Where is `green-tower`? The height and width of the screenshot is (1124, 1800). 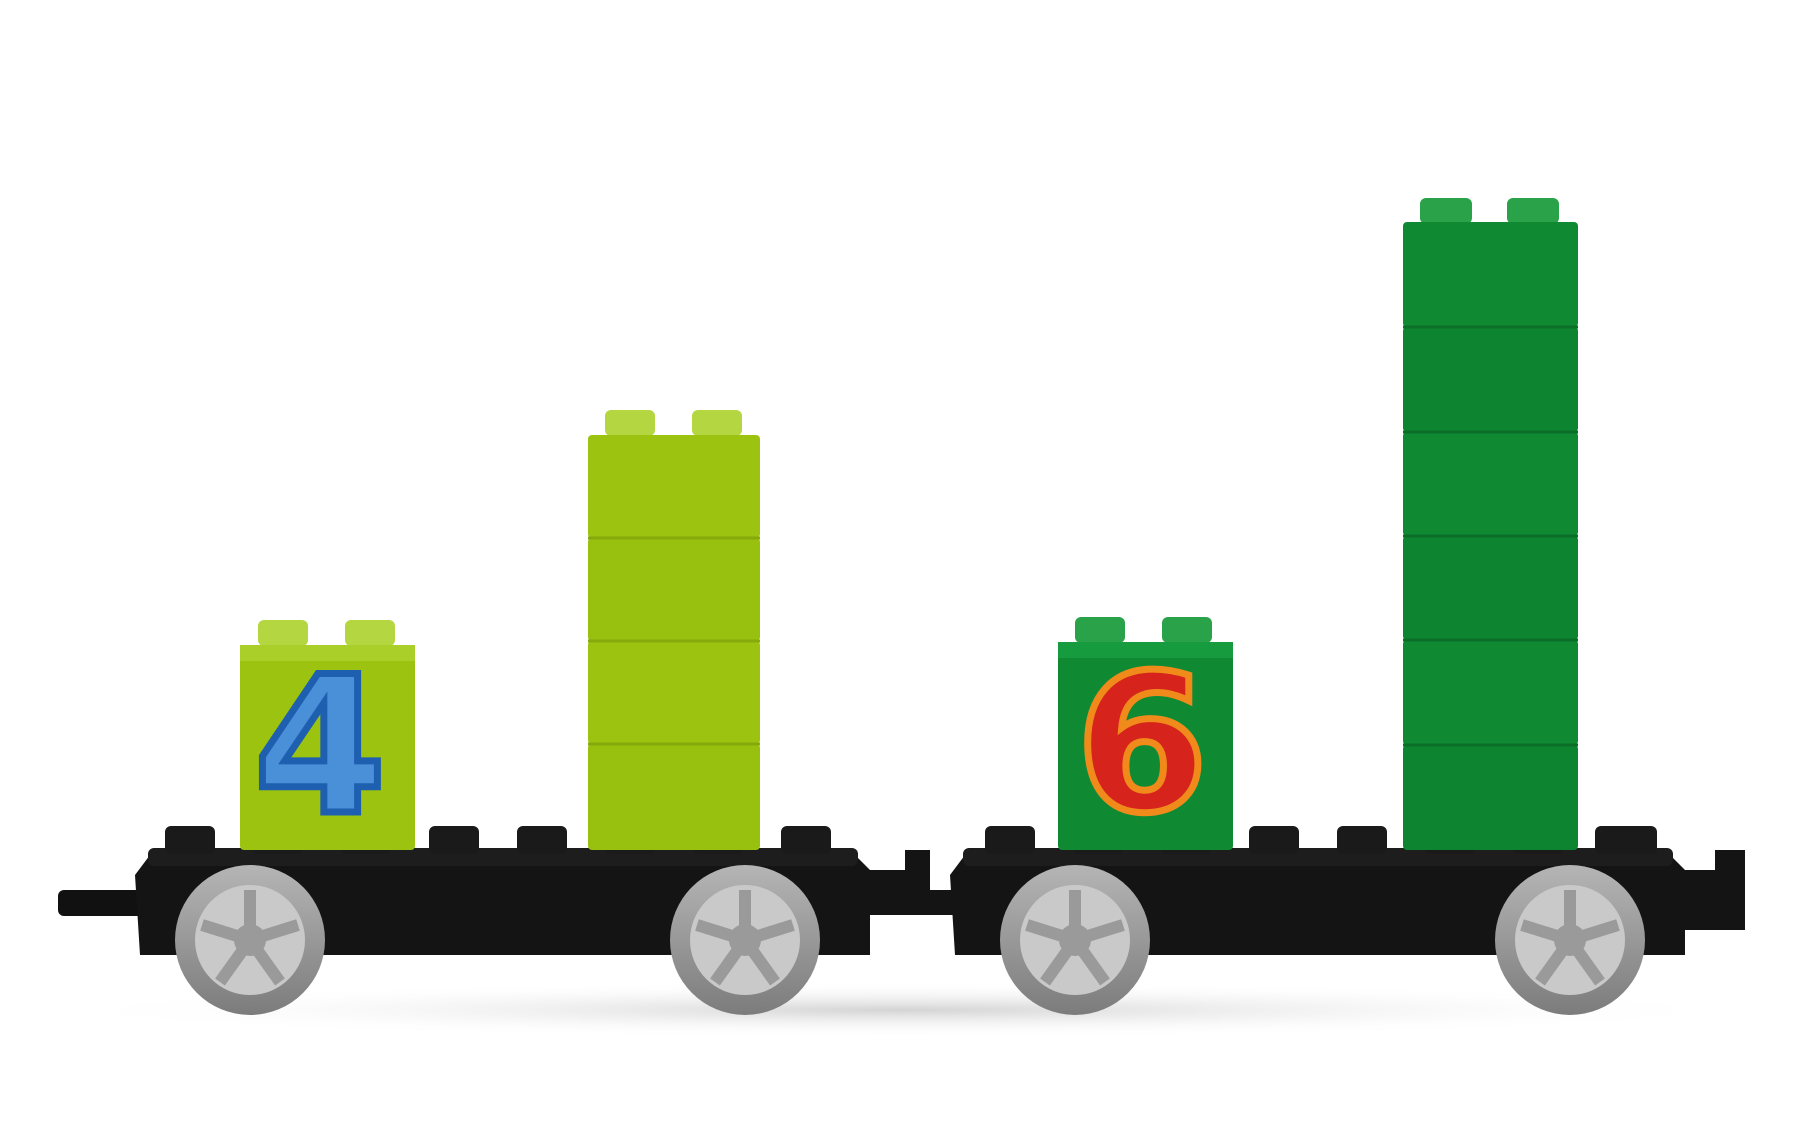 green-tower is located at coordinates (1490, 524).